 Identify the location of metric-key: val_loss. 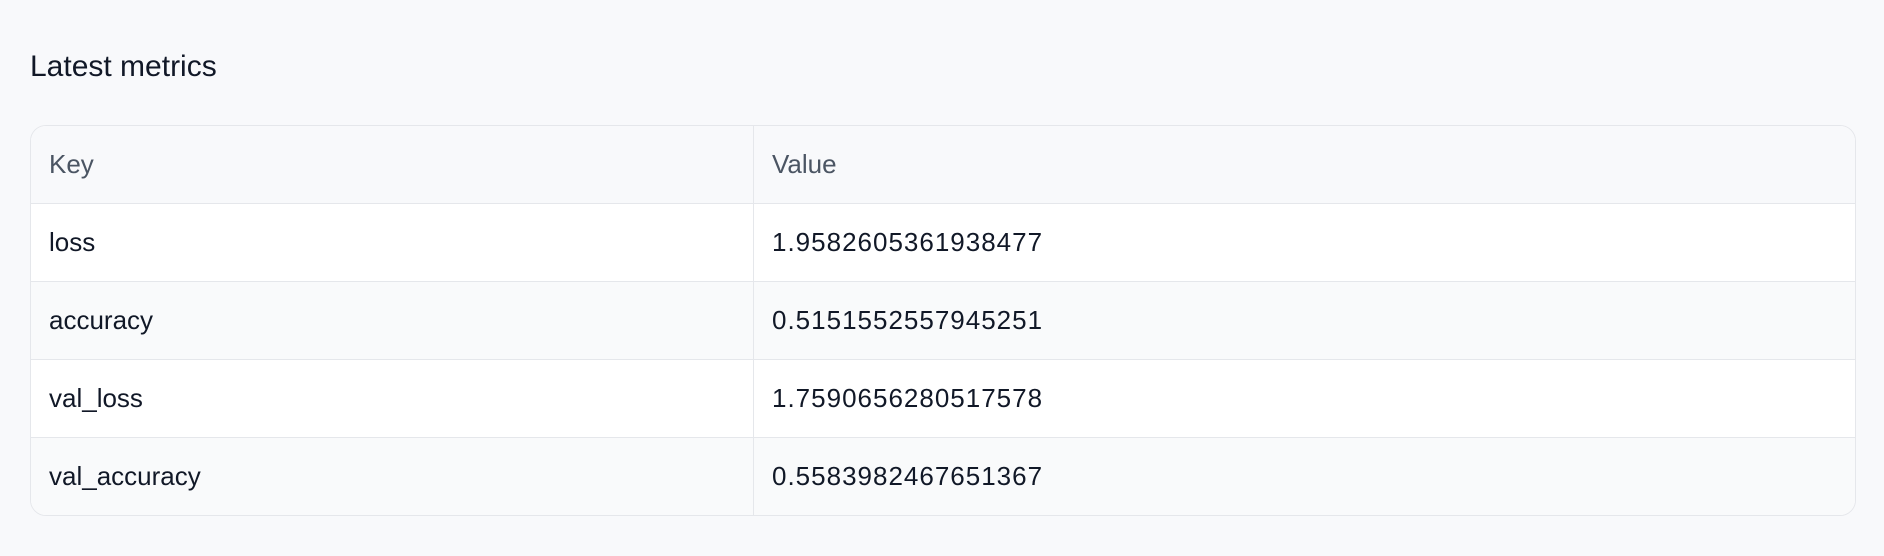
(392, 398).